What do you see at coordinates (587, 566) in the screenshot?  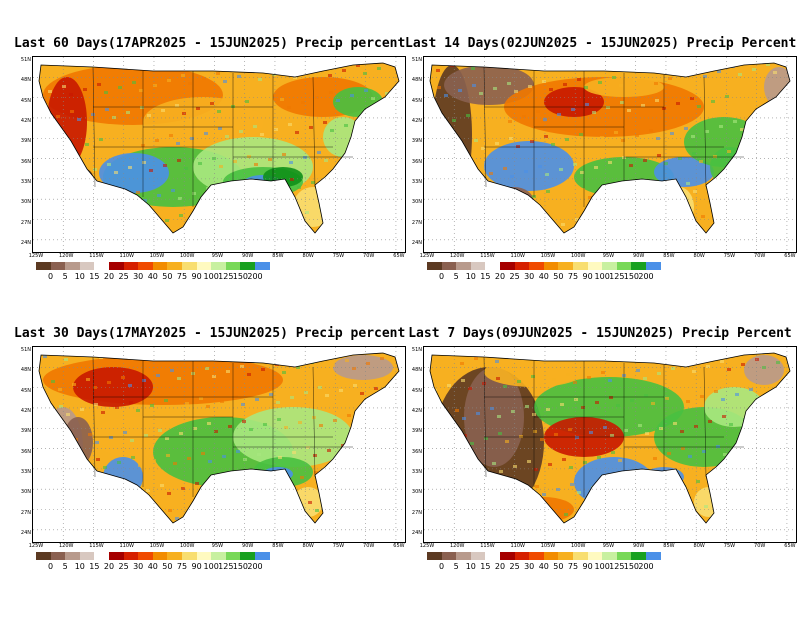 I see `legend-label: 90` at bounding box center [587, 566].